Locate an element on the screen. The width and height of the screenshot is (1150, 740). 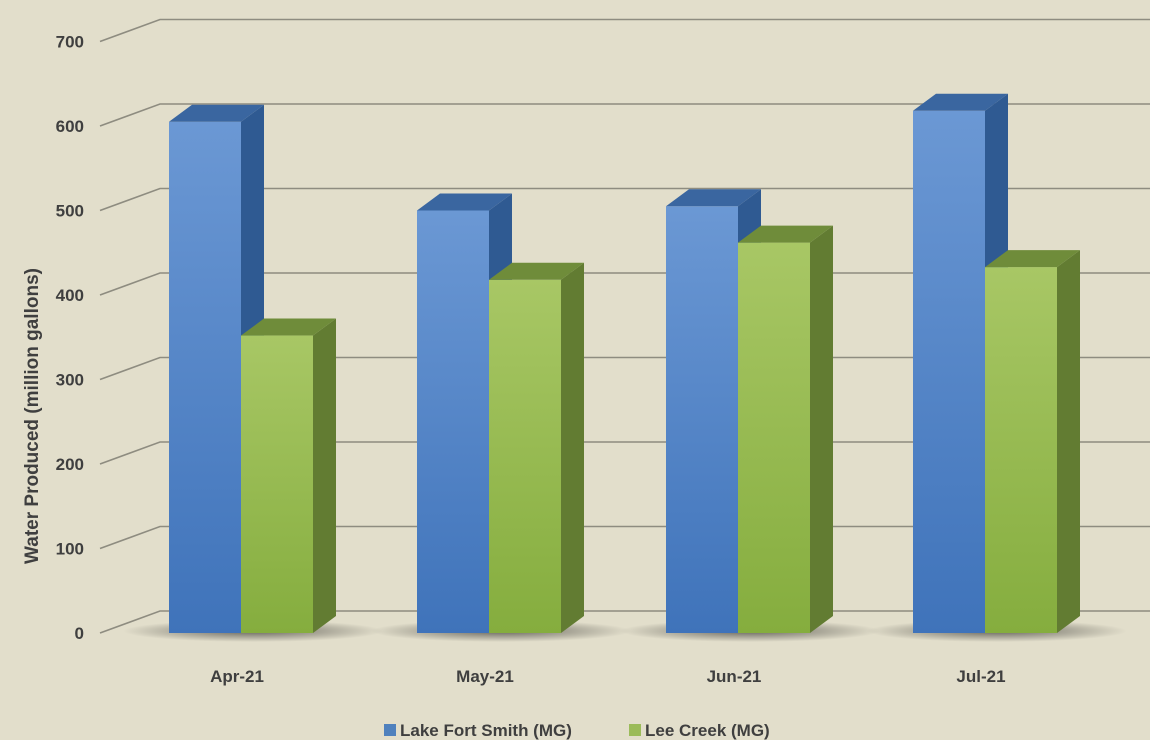
y-tick-label: 700 is located at coordinates (70, 42).